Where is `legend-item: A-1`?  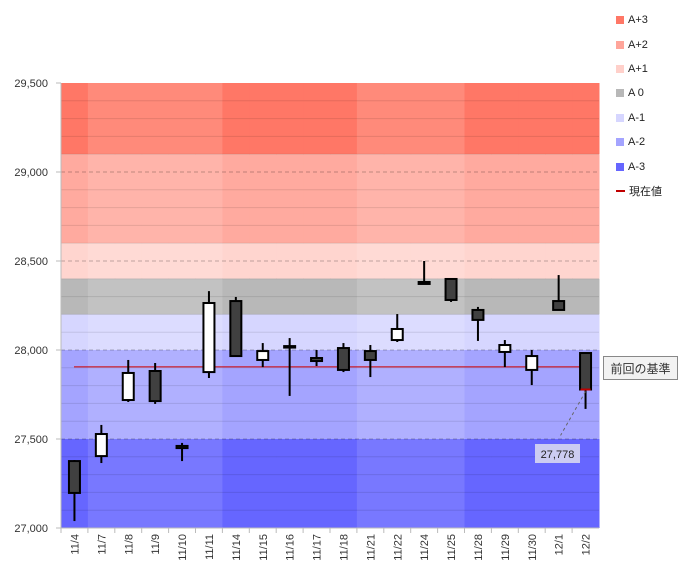 legend-item: A-1 is located at coordinates (639, 118).